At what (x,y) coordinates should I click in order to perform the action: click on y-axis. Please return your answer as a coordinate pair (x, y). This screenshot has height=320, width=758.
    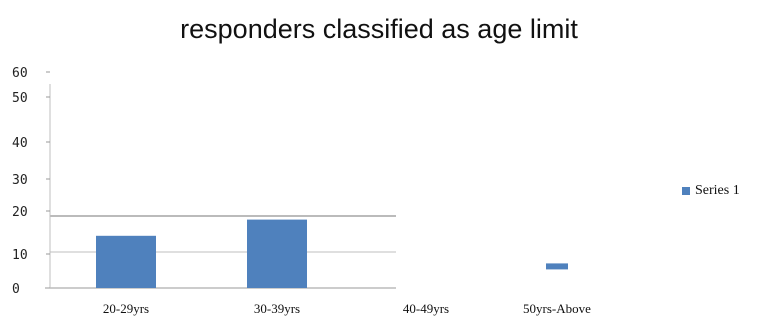
    Looking at the image, I should click on (48, 180).